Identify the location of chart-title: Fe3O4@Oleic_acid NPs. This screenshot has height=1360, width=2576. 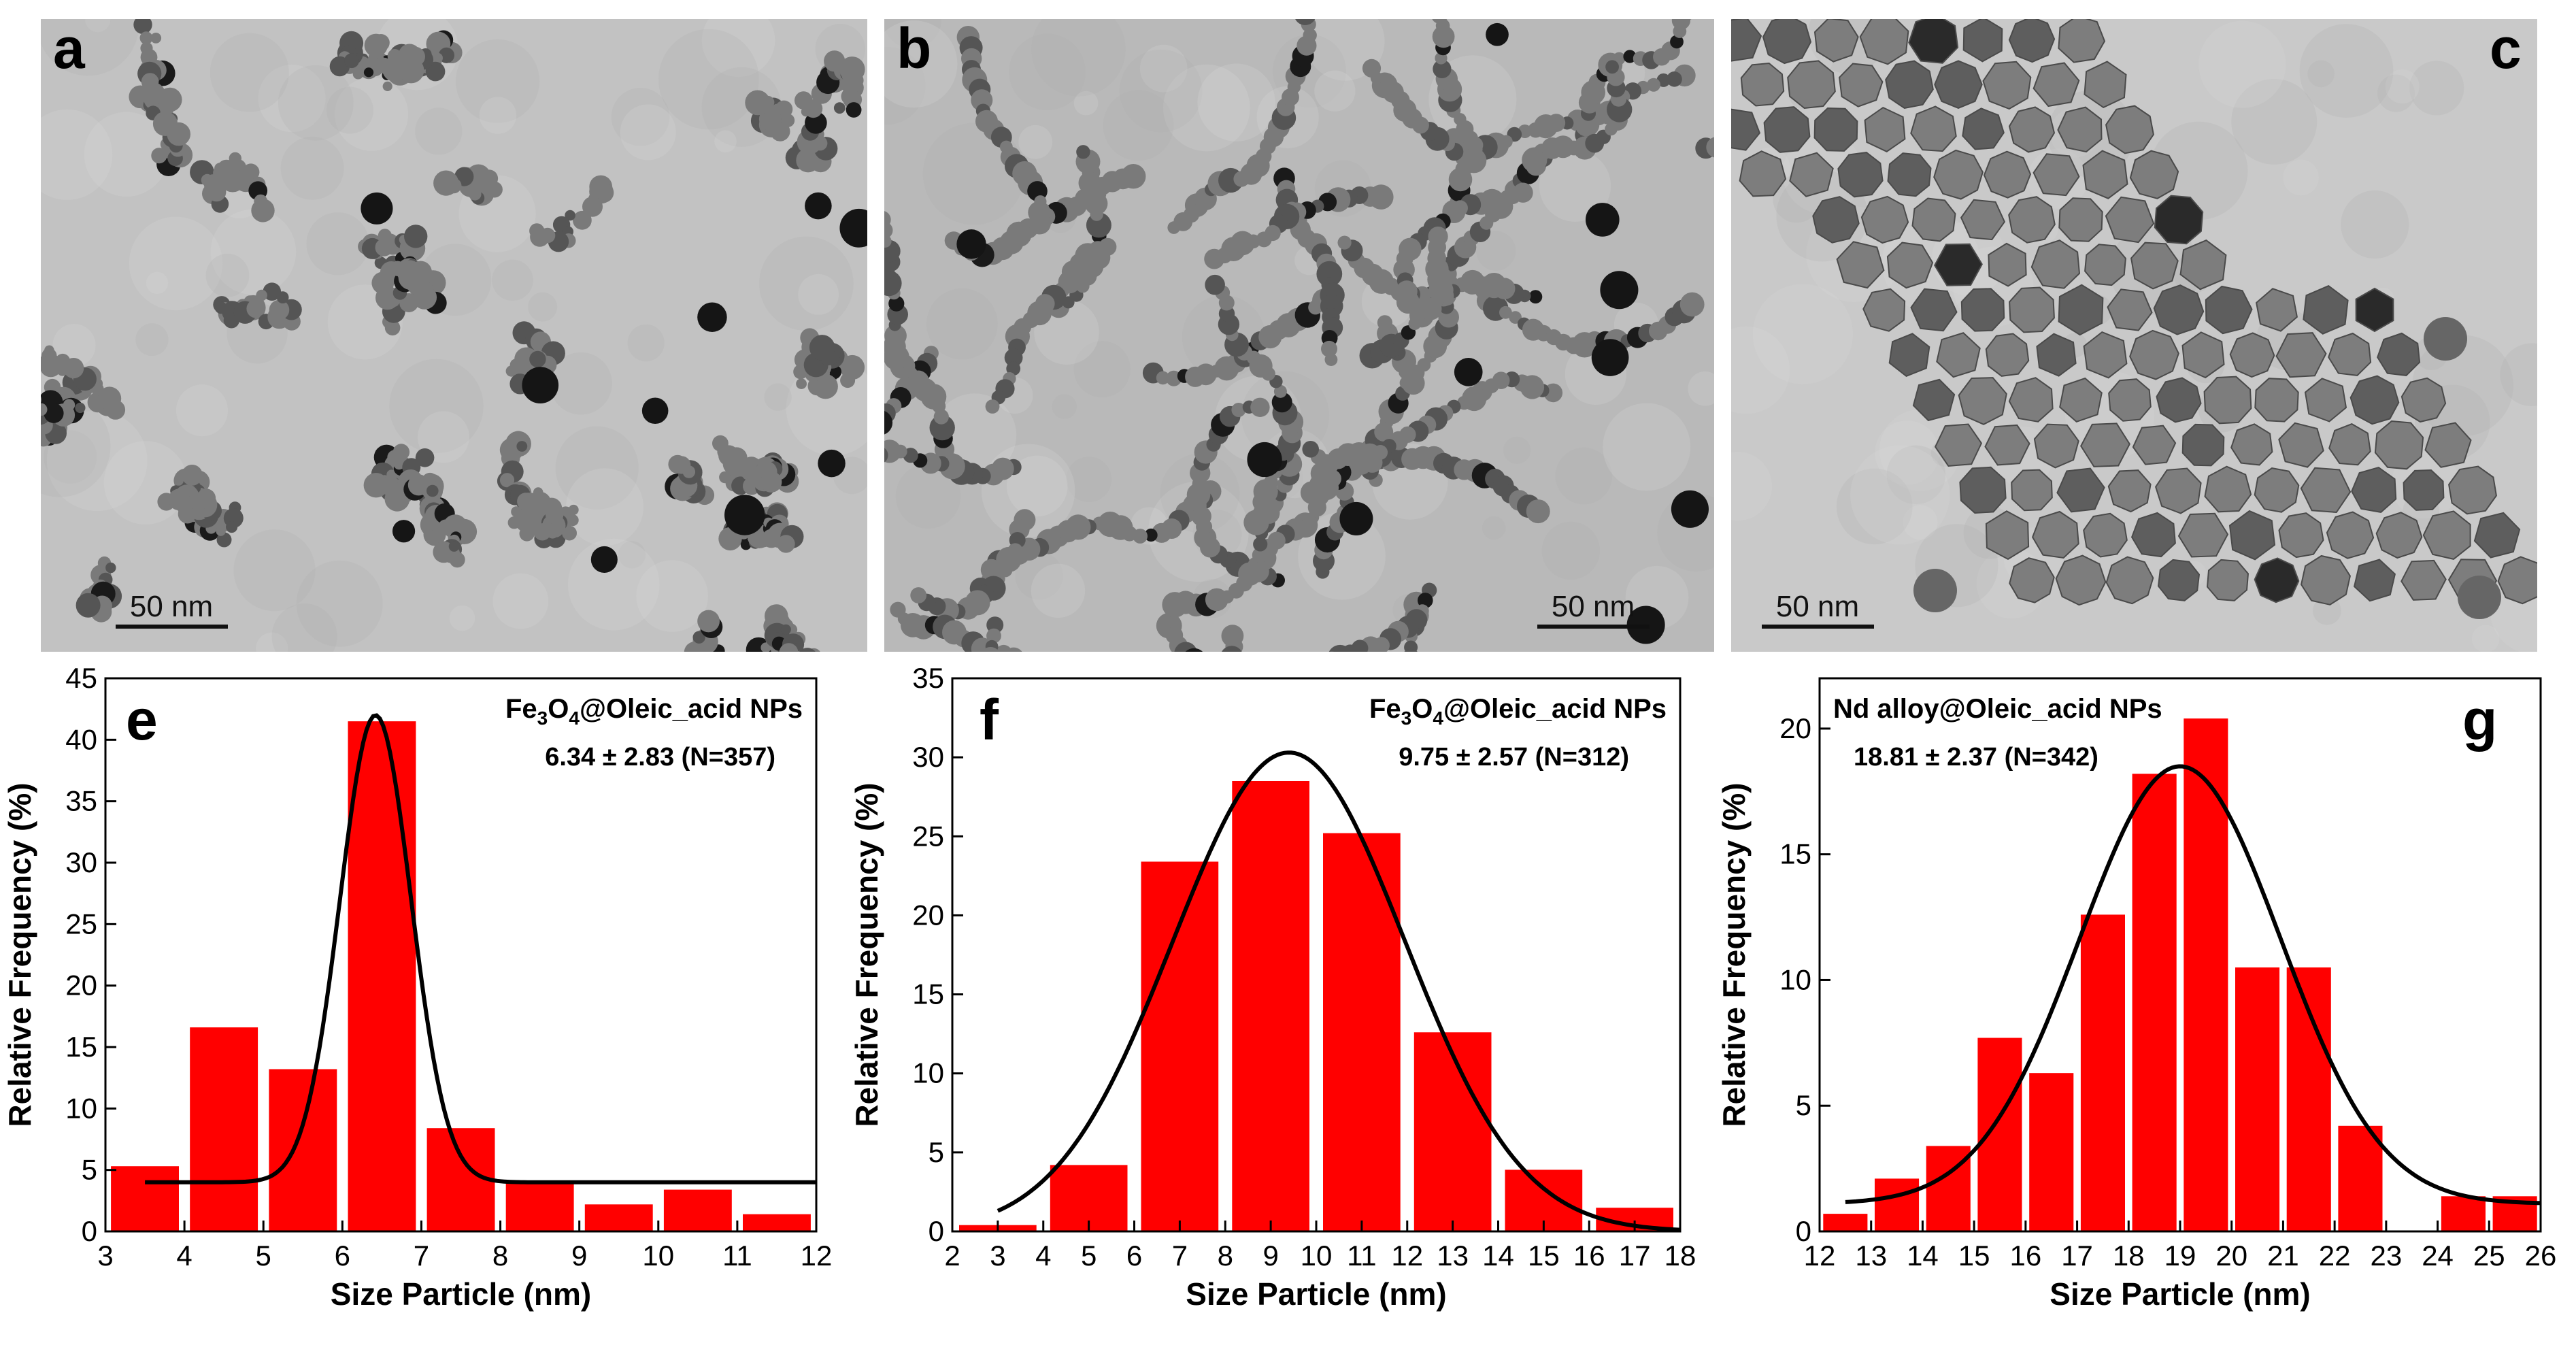
(654, 712).